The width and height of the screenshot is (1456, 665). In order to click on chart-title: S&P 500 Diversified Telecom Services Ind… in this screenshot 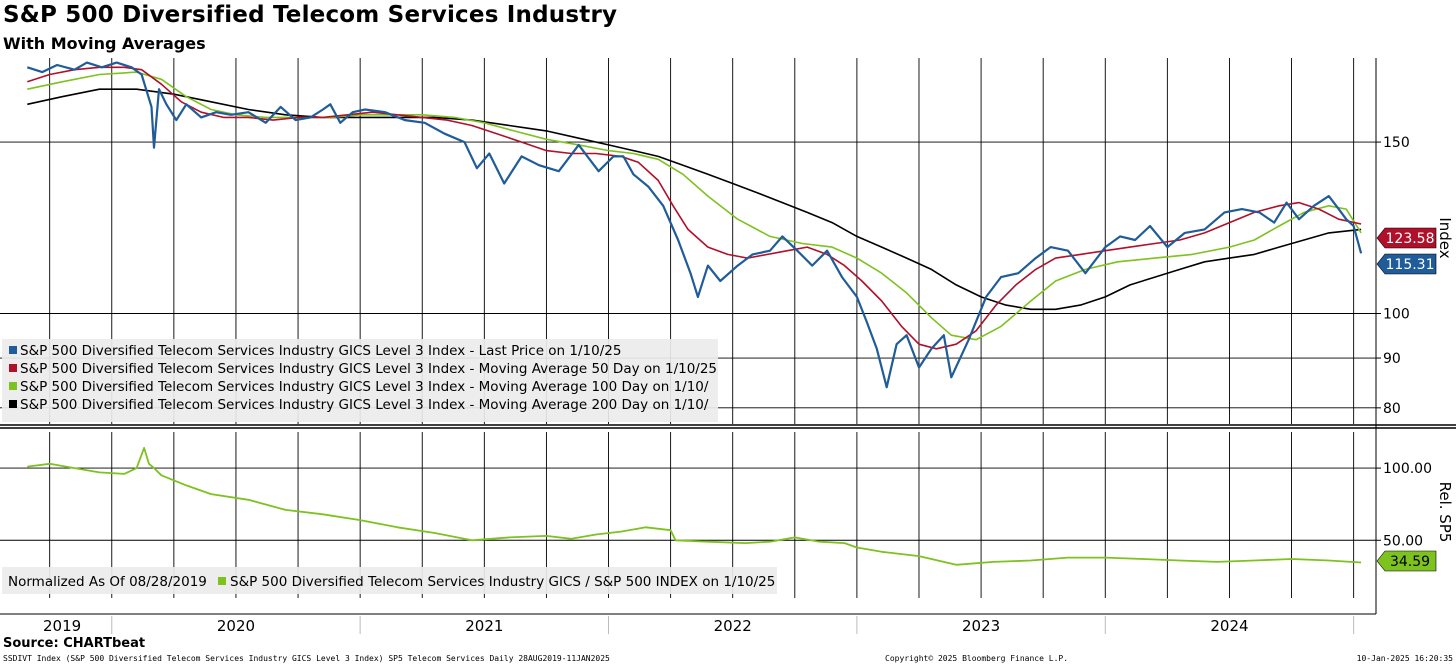, I will do `click(310, 15)`.